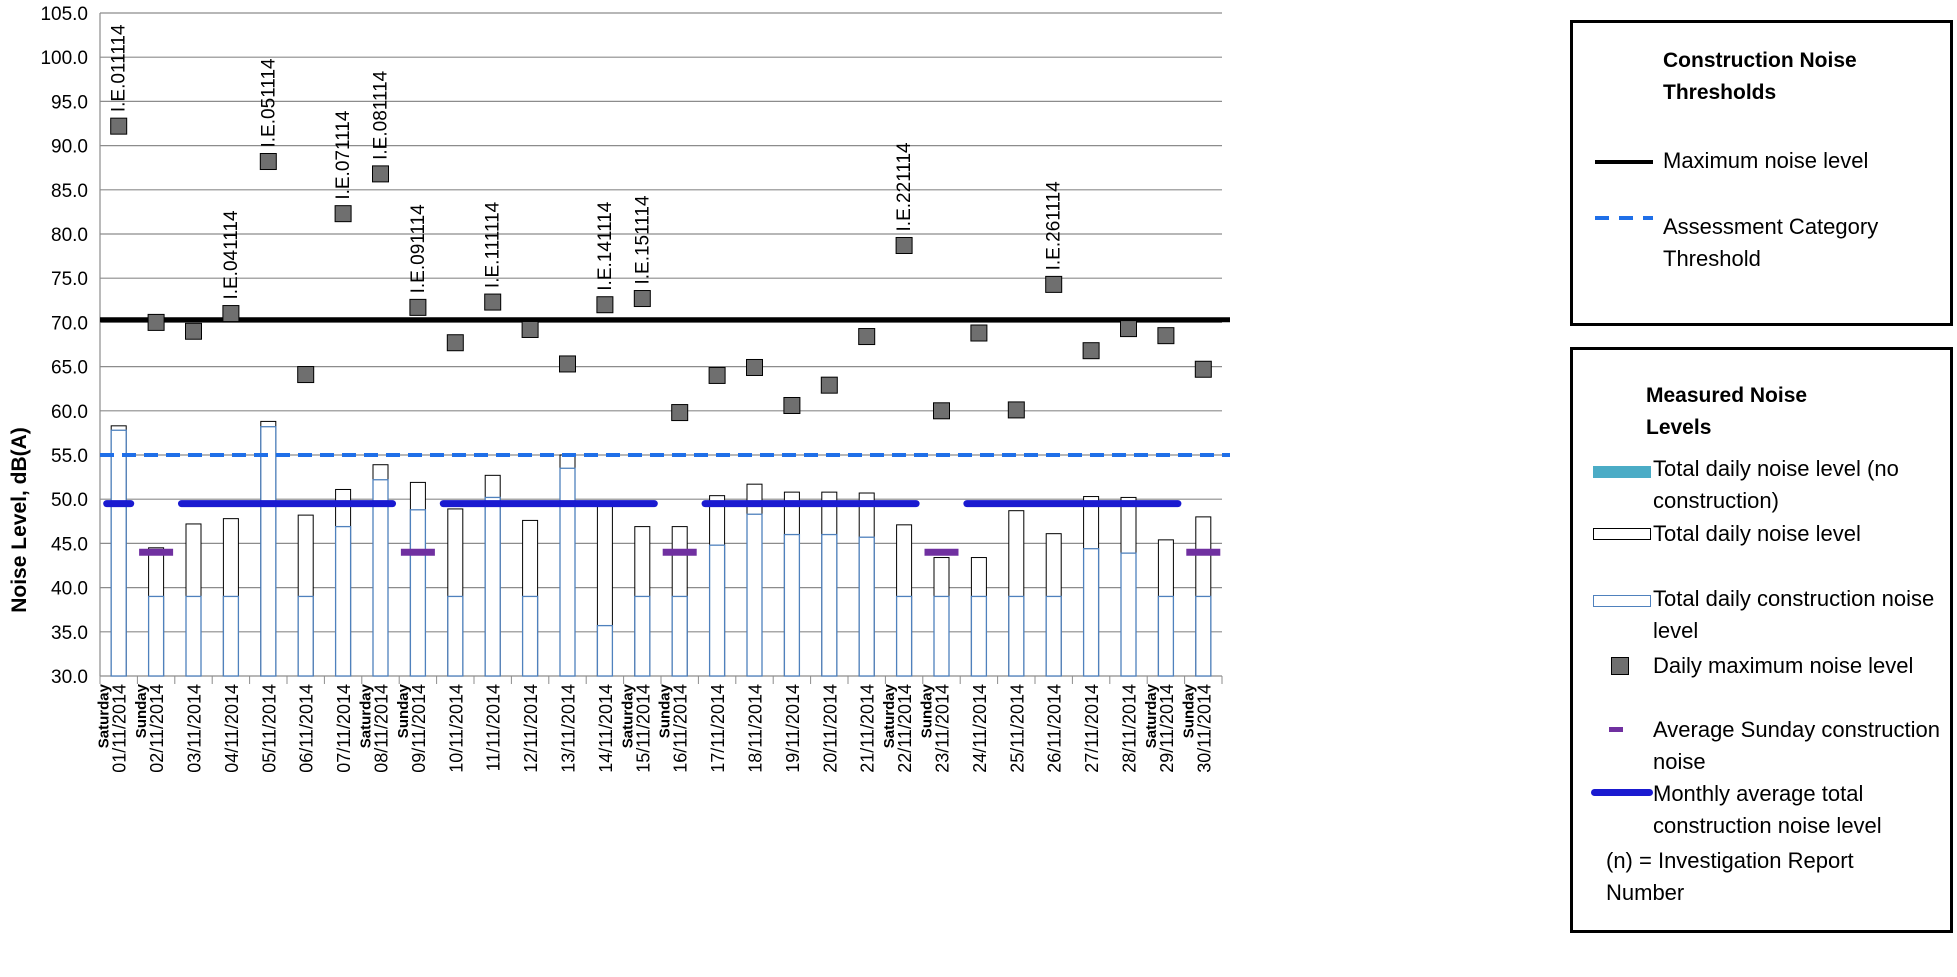 The height and width of the screenshot is (977, 1957). Describe the element at coordinates (19, 520) in the screenshot. I see `y-axis-label: Noise Level, dB(A)` at that location.